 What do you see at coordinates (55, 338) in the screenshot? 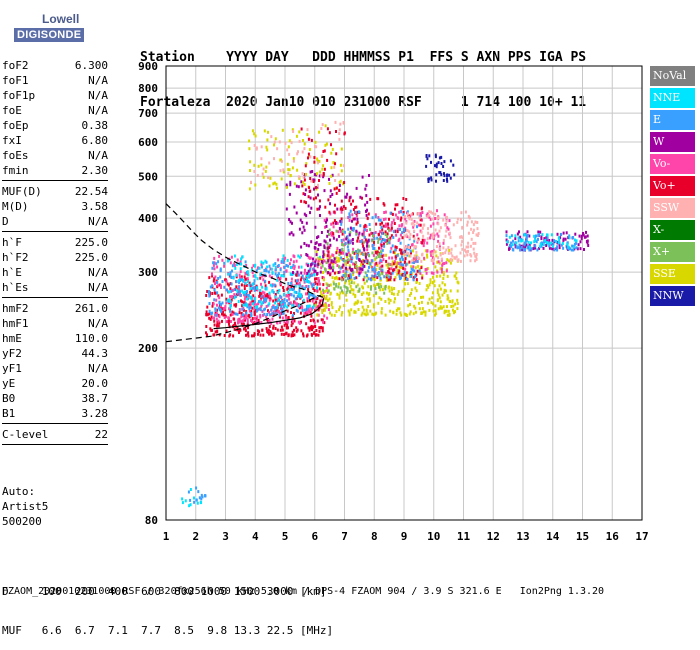
I see `param-row: hmE 110.0` at bounding box center [55, 338].